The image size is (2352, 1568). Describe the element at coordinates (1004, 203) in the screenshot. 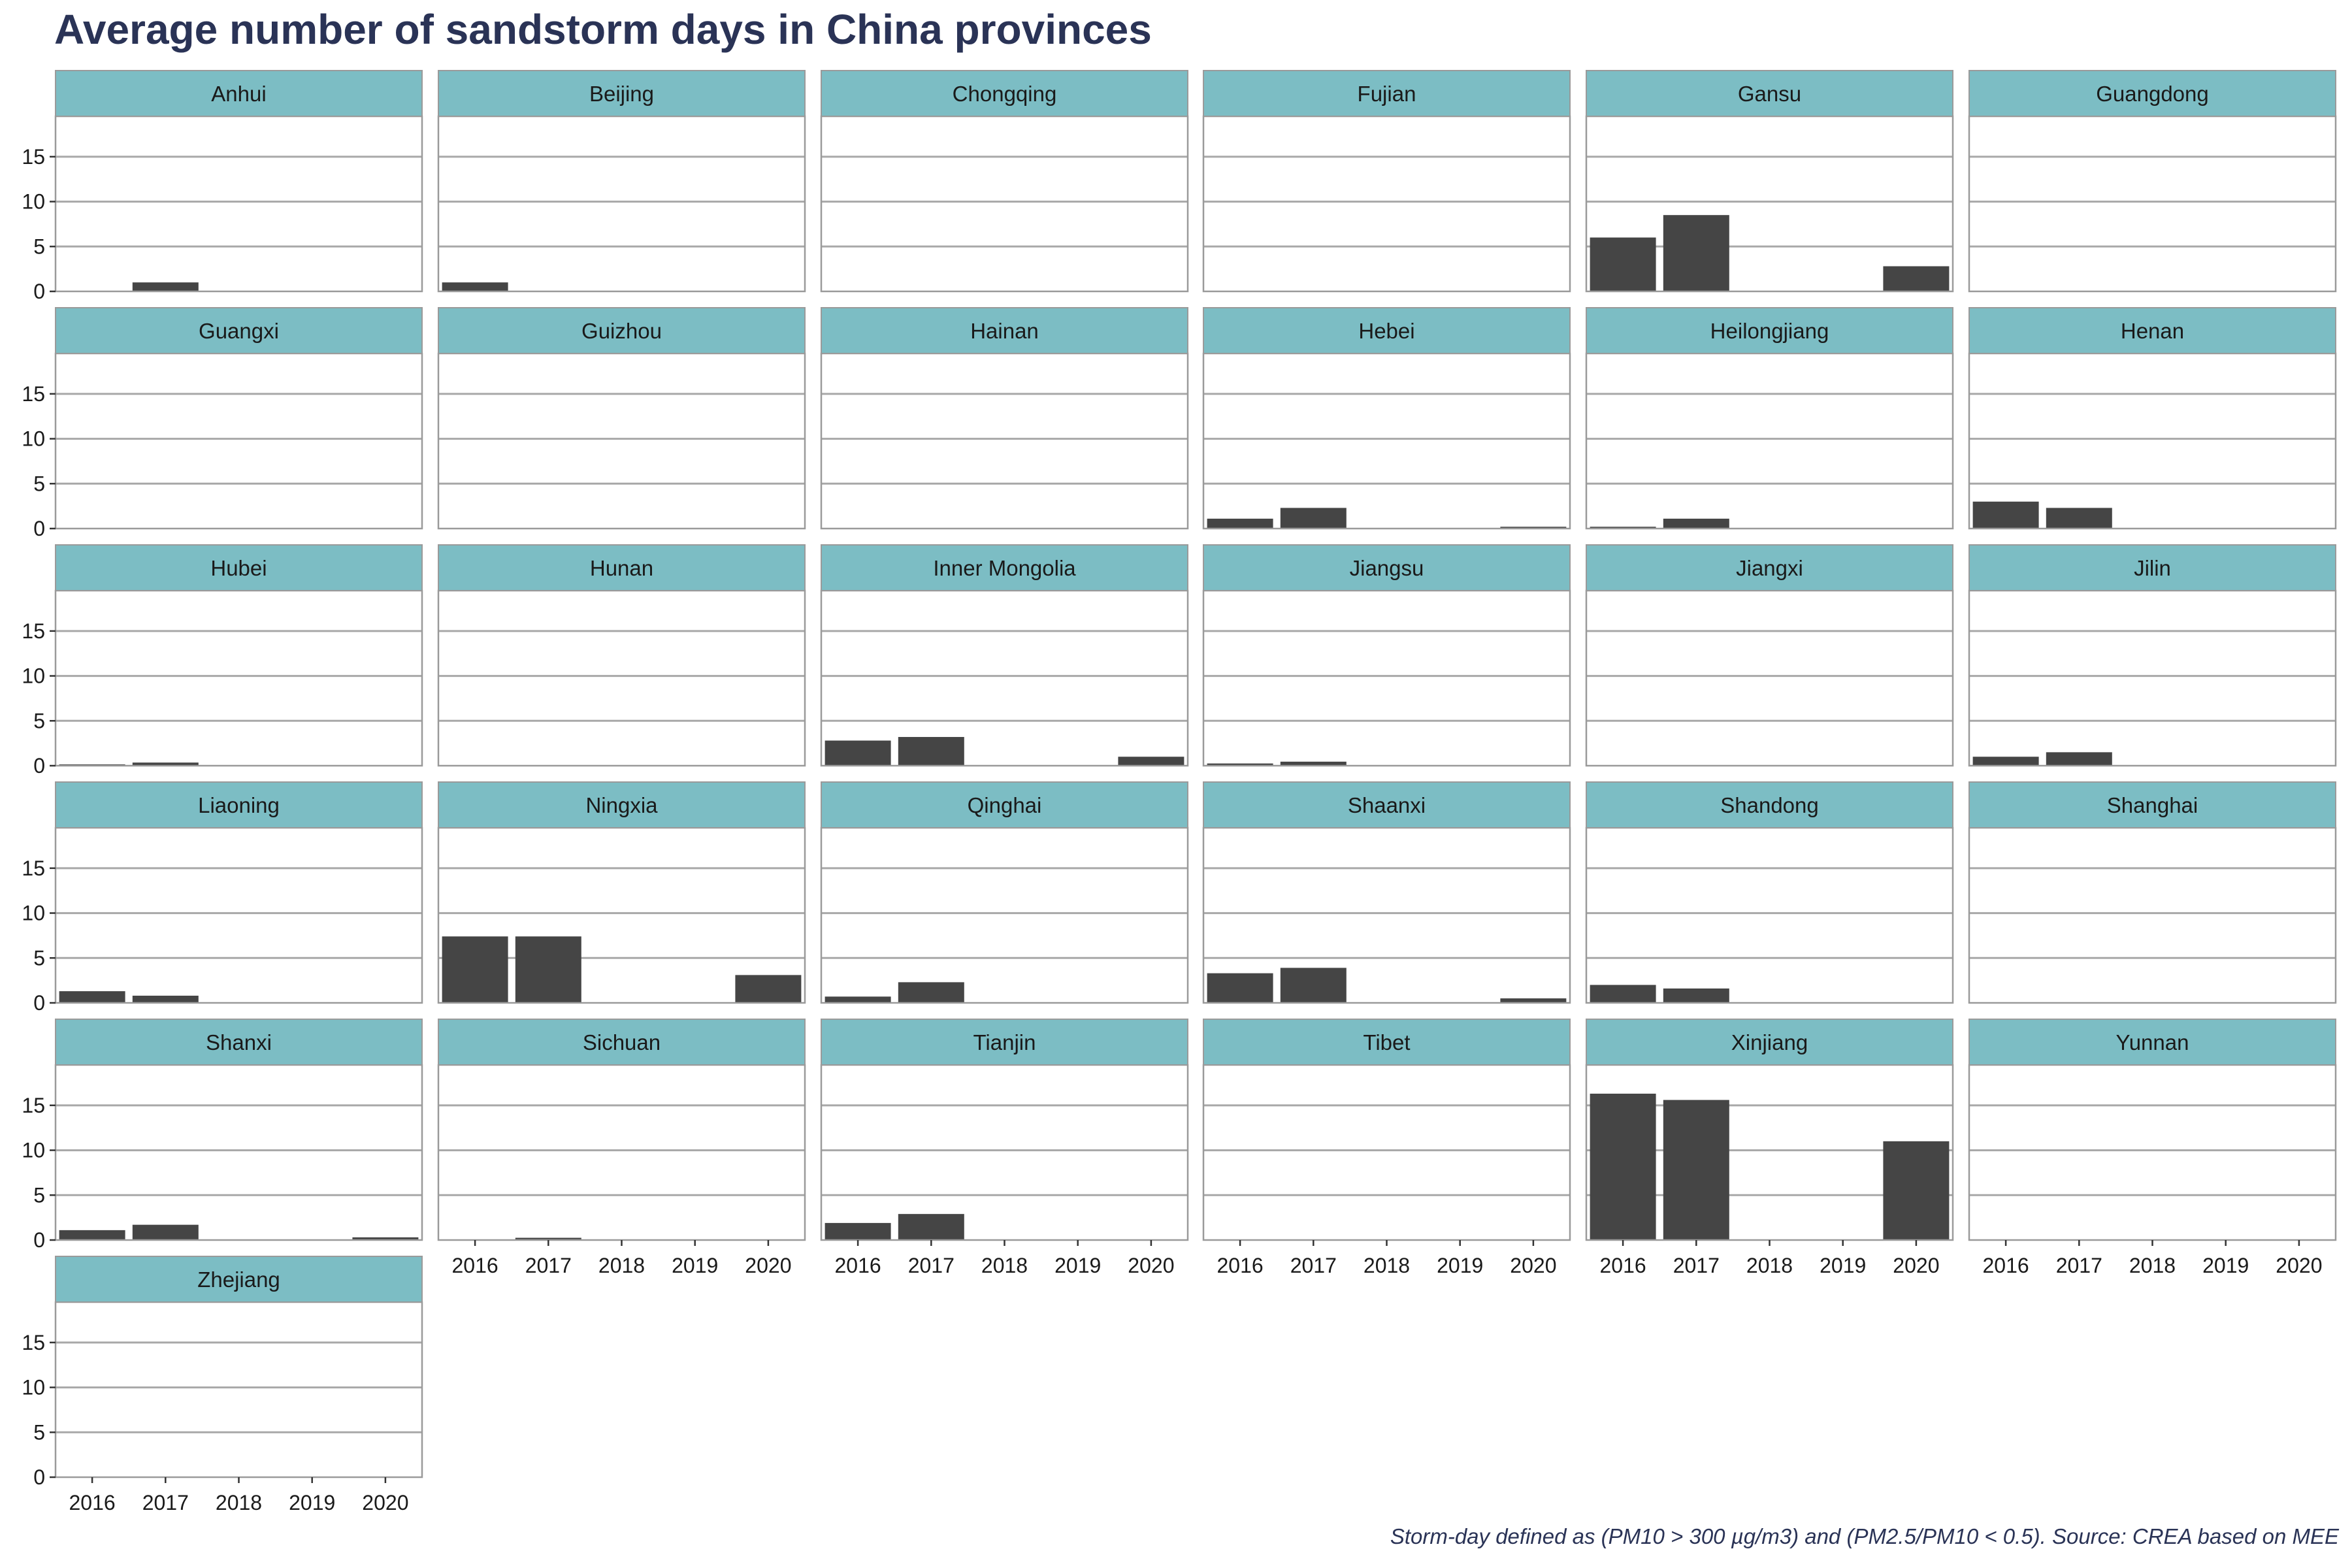

I see `panel-background-chongqing` at that location.